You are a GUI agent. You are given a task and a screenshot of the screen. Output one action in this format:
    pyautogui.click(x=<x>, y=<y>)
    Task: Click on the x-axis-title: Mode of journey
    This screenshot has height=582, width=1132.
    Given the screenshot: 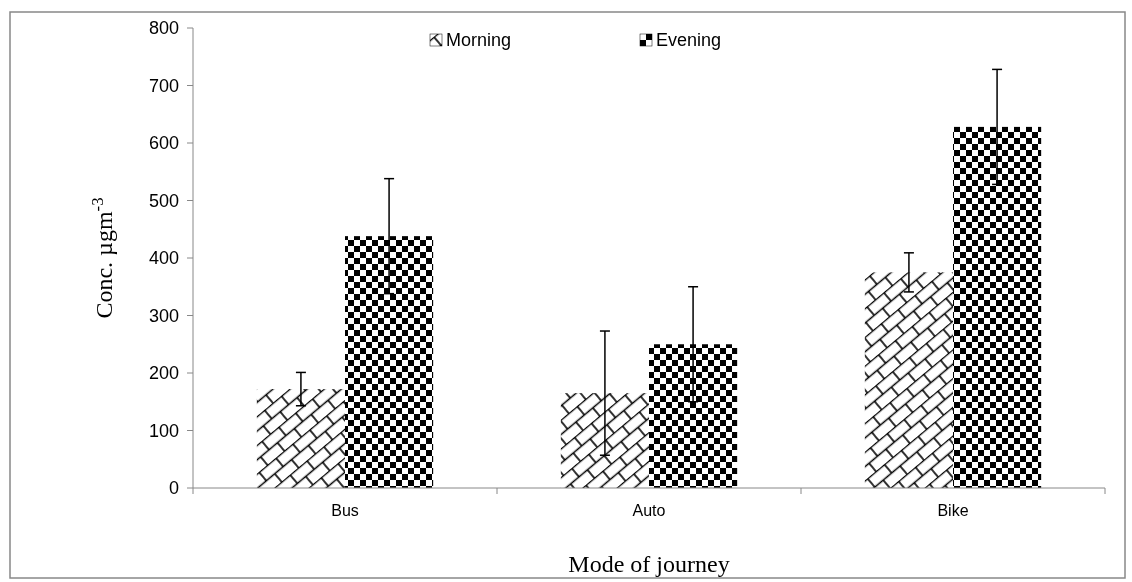 What is the action you would take?
    pyautogui.click(x=649, y=564)
    